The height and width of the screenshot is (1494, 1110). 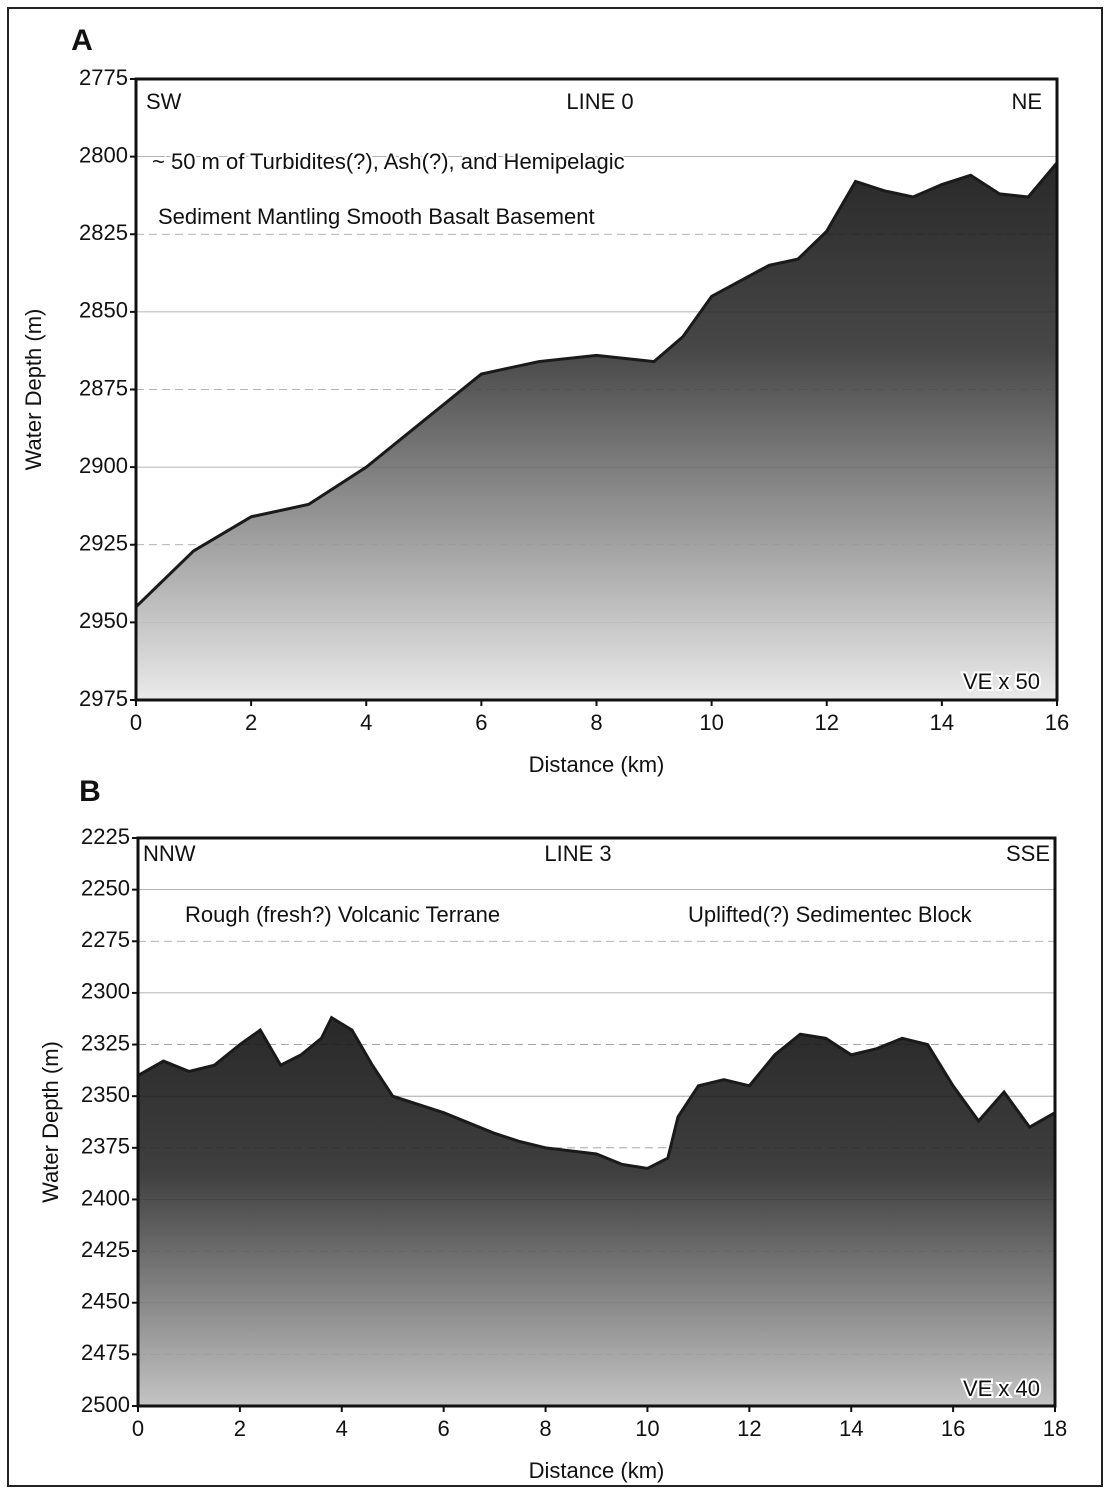 What do you see at coordinates (1028, 853) in the screenshot?
I see `annotation: SSE` at bounding box center [1028, 853].